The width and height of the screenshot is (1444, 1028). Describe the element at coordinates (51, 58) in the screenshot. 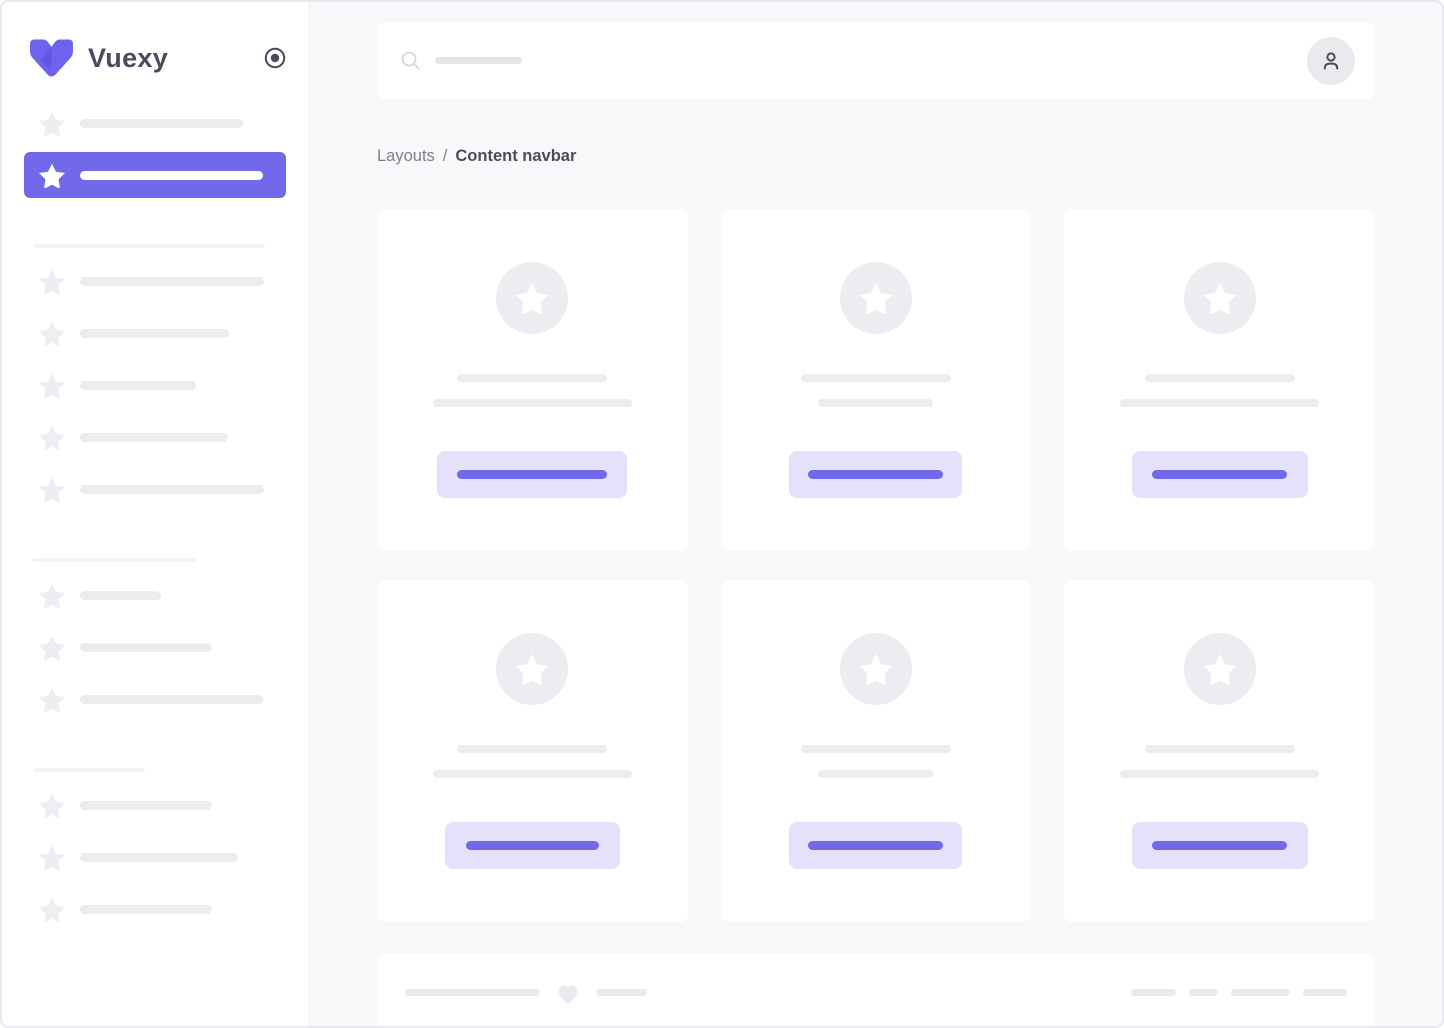

I see `vuexy-v-icon` at that location.